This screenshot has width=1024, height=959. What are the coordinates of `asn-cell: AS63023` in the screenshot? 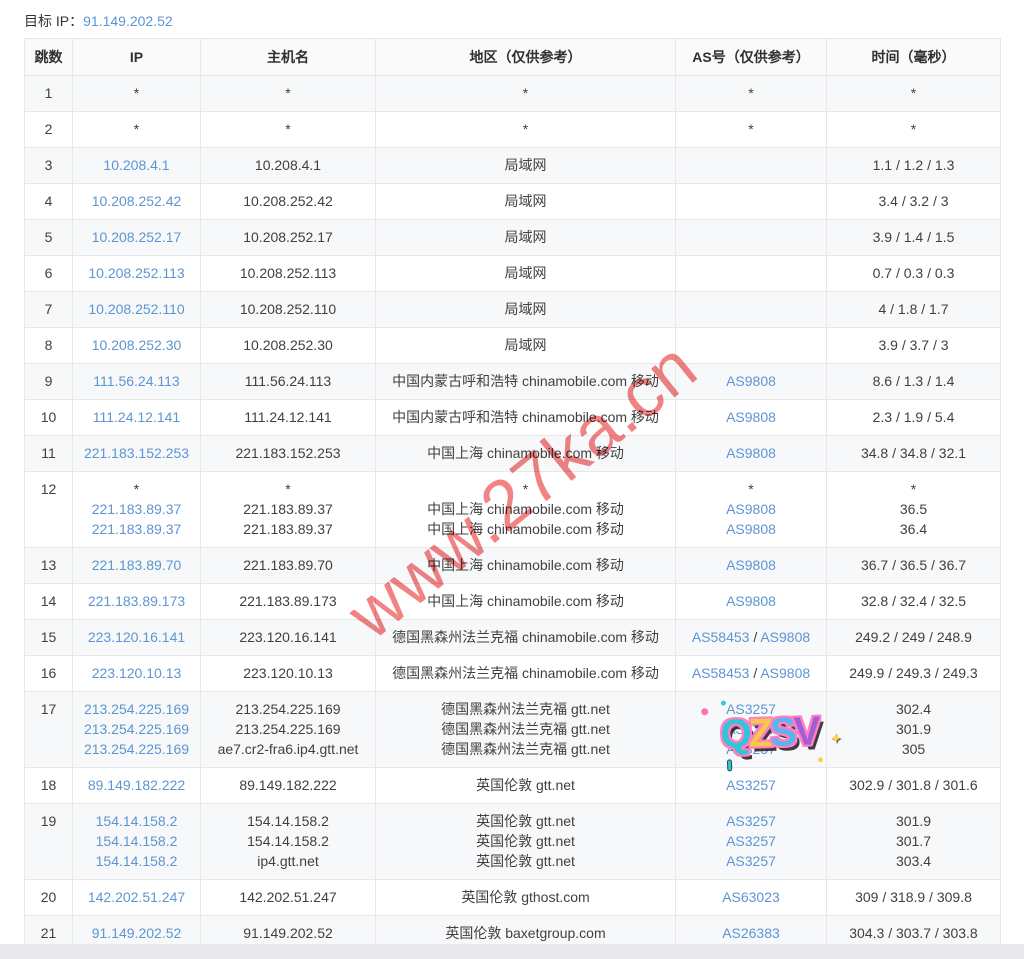 It's located at (751, 897).